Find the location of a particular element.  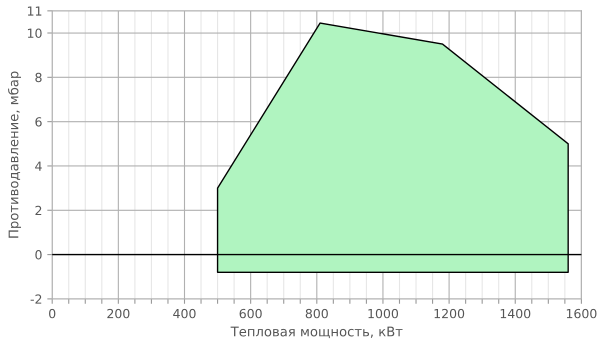

x-tick-label: 200 is located at coordinates (118, 313).